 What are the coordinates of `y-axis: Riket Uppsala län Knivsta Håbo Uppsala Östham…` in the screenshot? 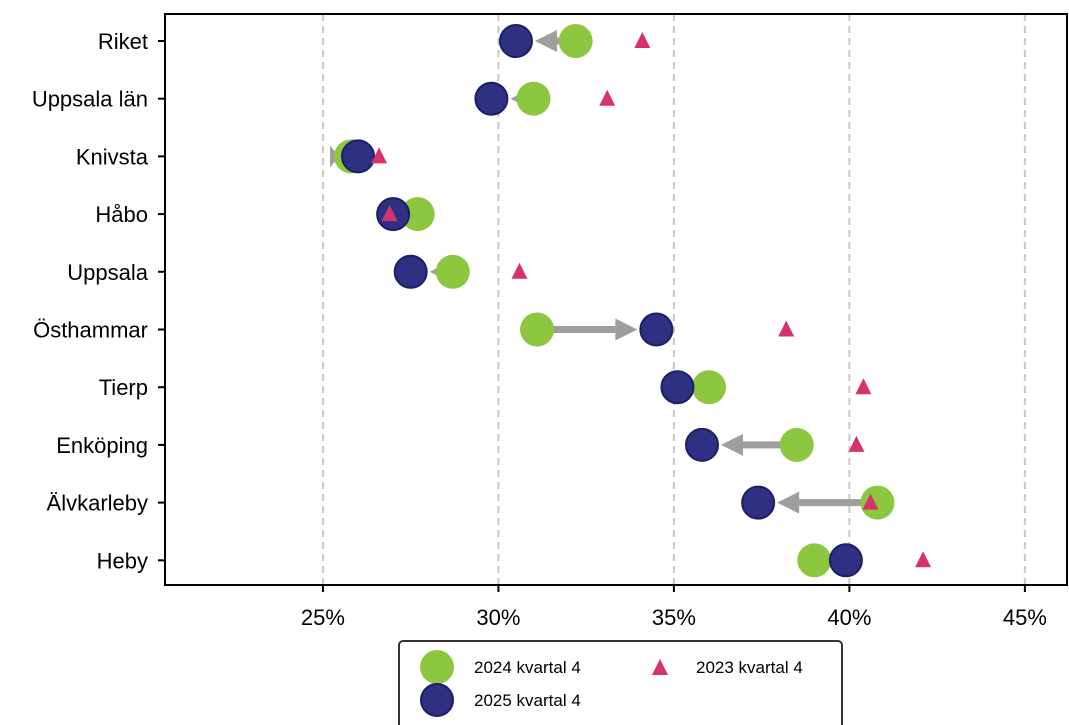 It's located at (98, 301).